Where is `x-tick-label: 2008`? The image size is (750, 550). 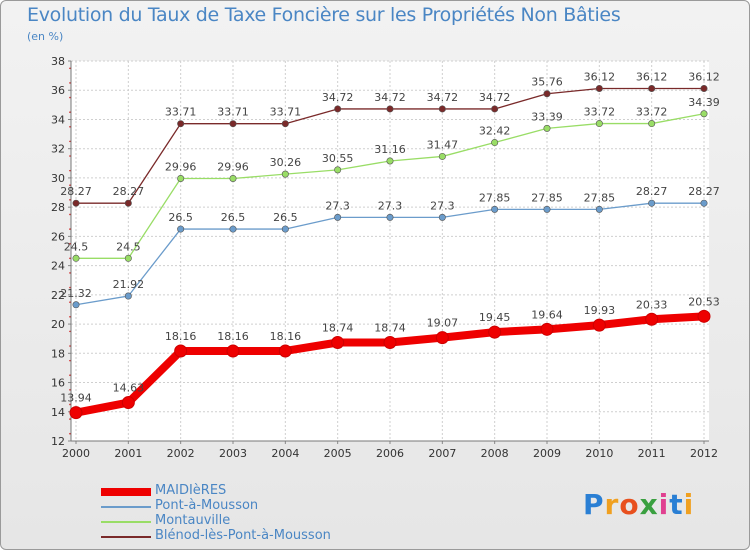 x-tick-label: 2008 is located at coordinates (495, 453).